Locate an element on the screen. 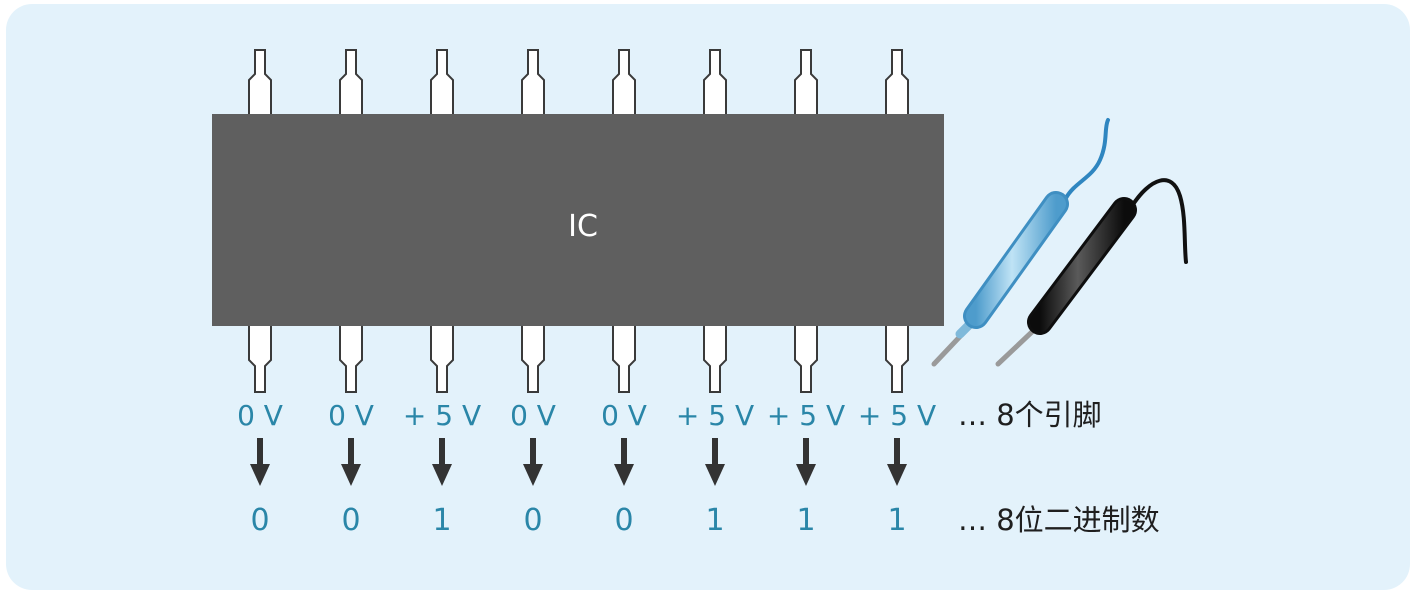 The image size is (1418, 602). black-probe-icon is located at coordinates (1091, 272).